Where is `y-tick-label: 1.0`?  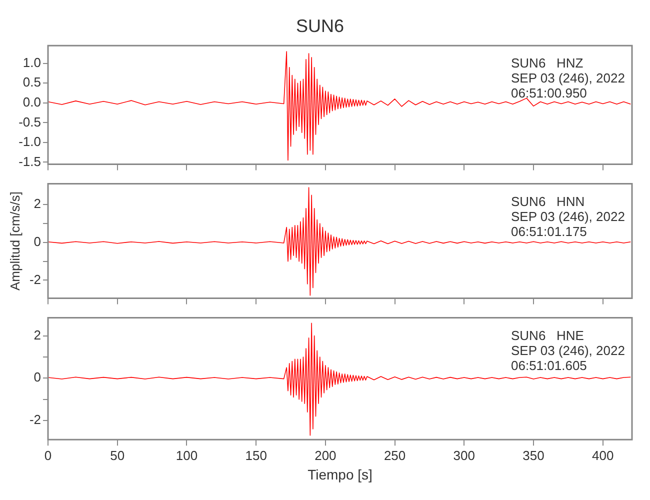
y-tick-label: 1.0 is located at coordinates (31, 62).